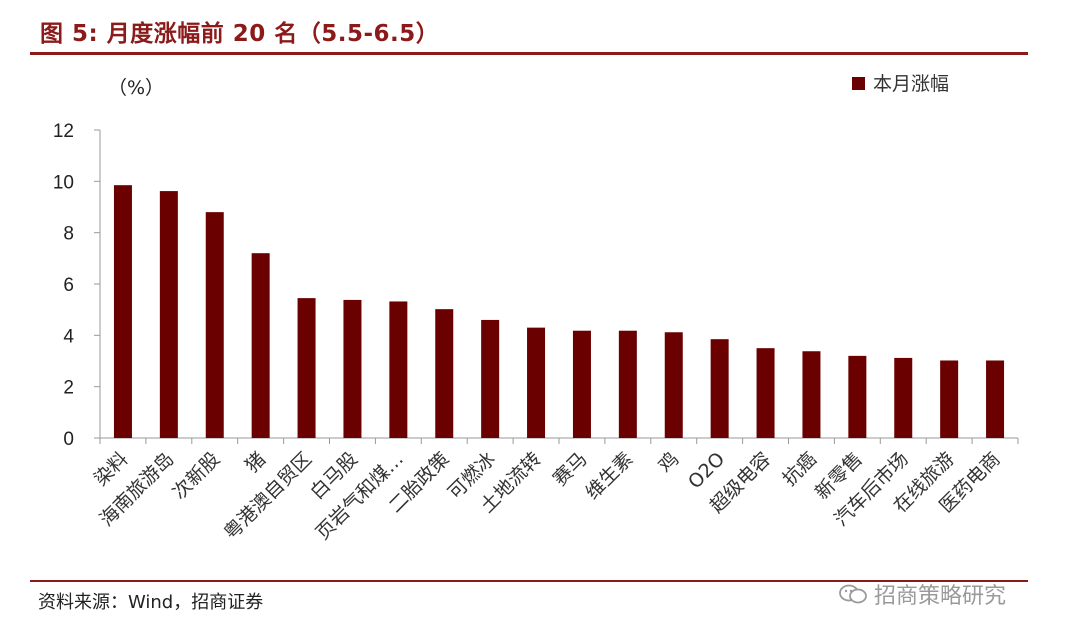 This screenshot has width=1080, height=640. Describe the element at coordinates (63, 131) in the screenshot. I see `y-tick-label: 12` at that location.